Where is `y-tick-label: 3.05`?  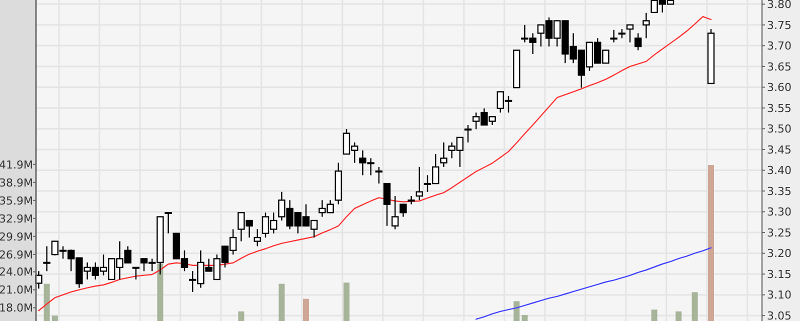
y-tick-label: 3.05 is located at coordinates (779, 315).